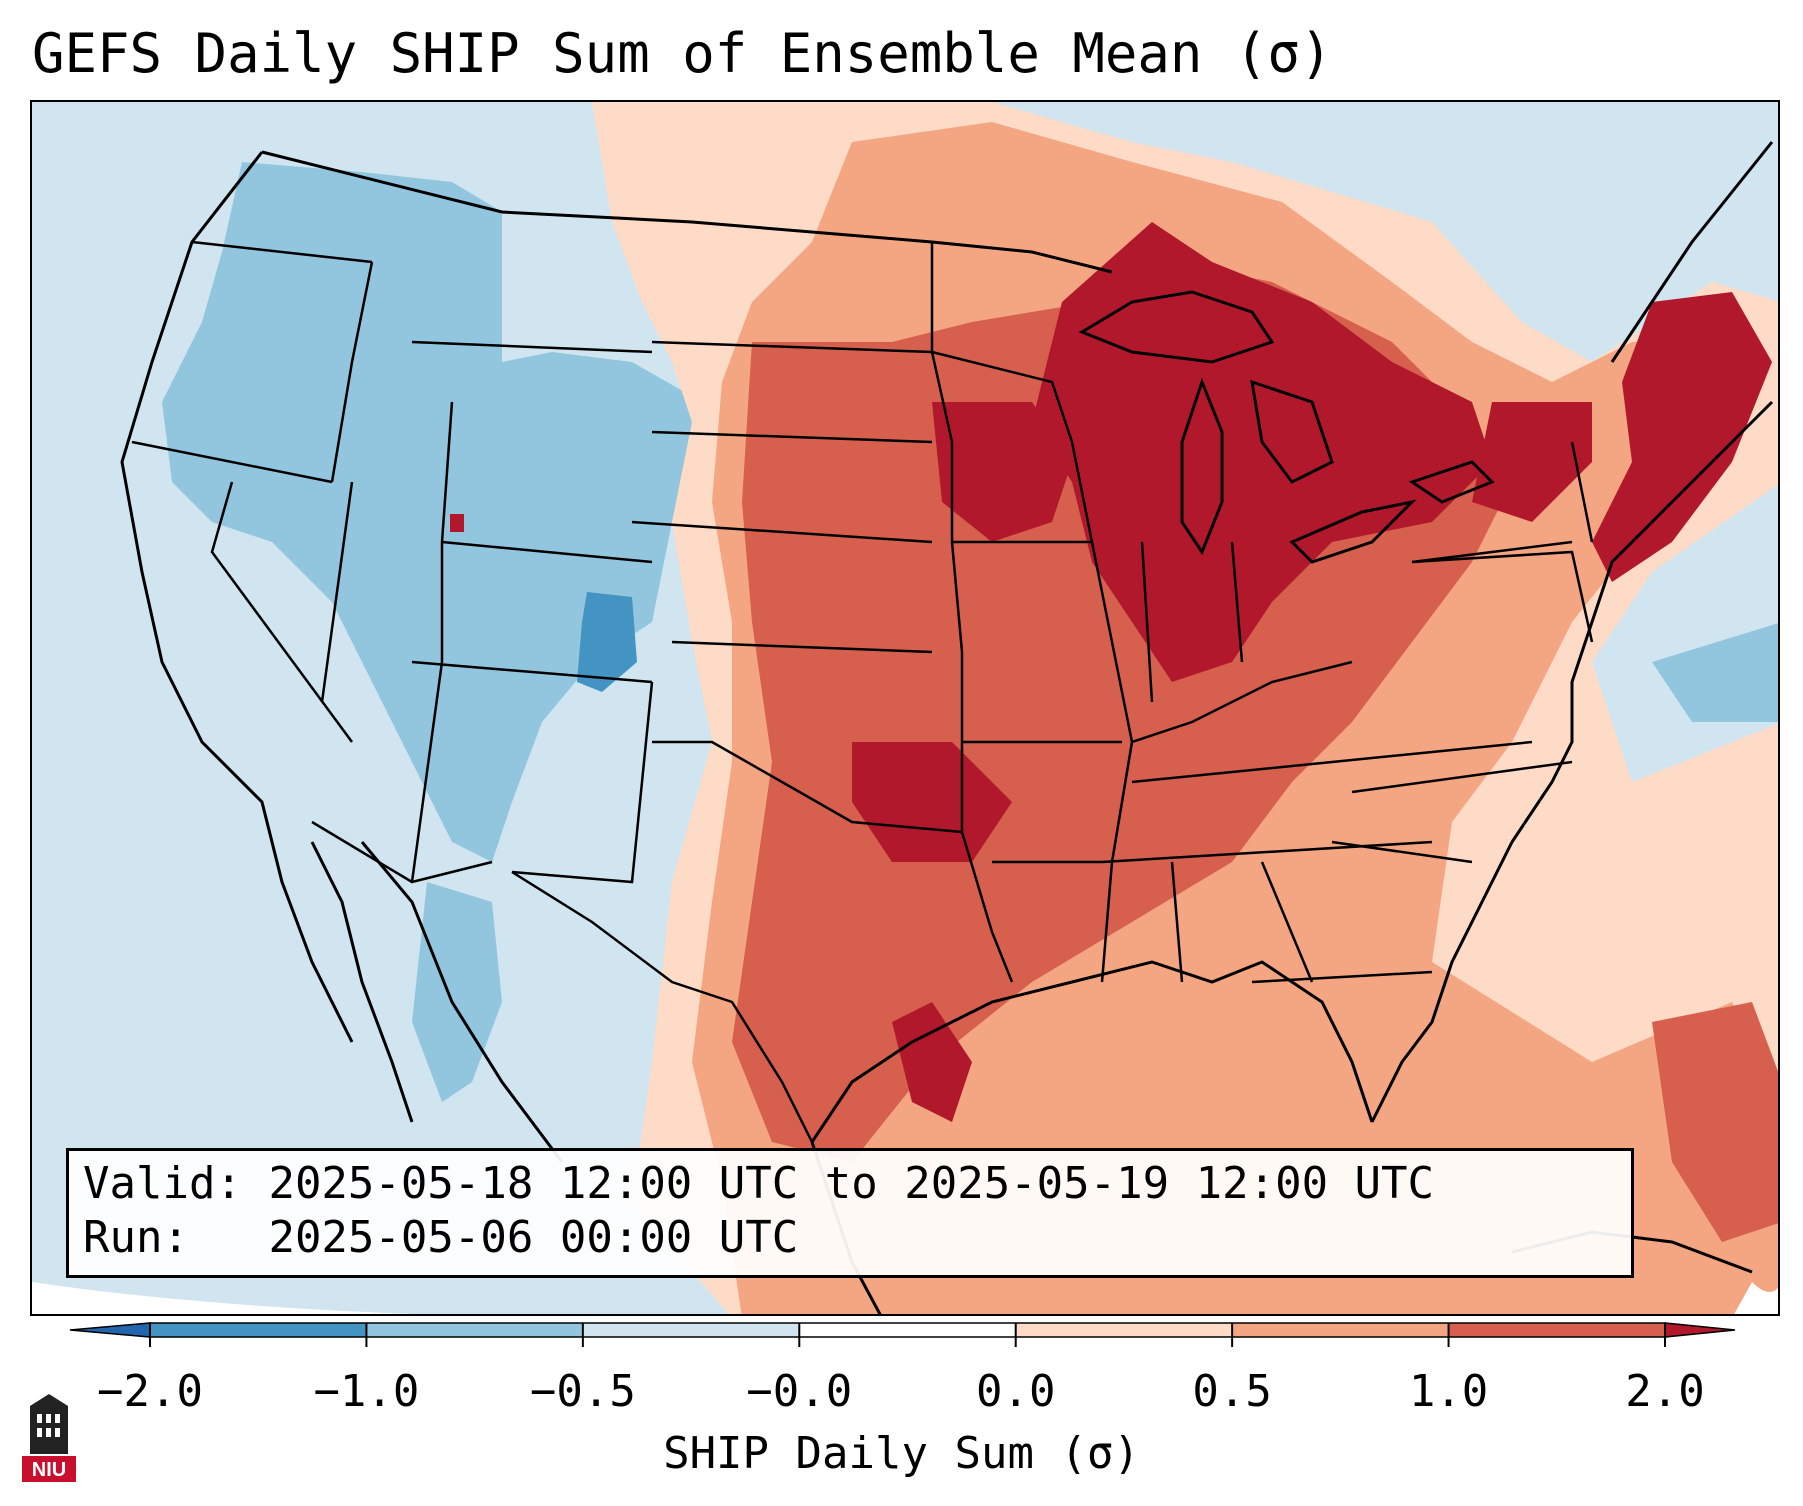 This screenshot has width=1803, height=1506. I want to click on logo-banner, so click(49, 1469).